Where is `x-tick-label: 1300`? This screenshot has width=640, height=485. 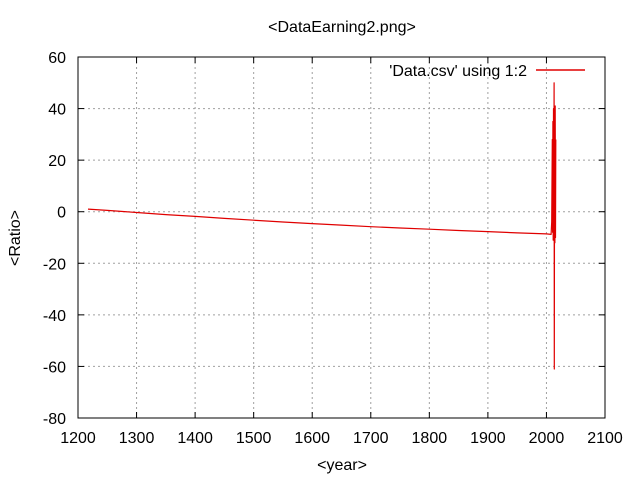
x-tick-label: 1300 is located at coordinates (137, 438).